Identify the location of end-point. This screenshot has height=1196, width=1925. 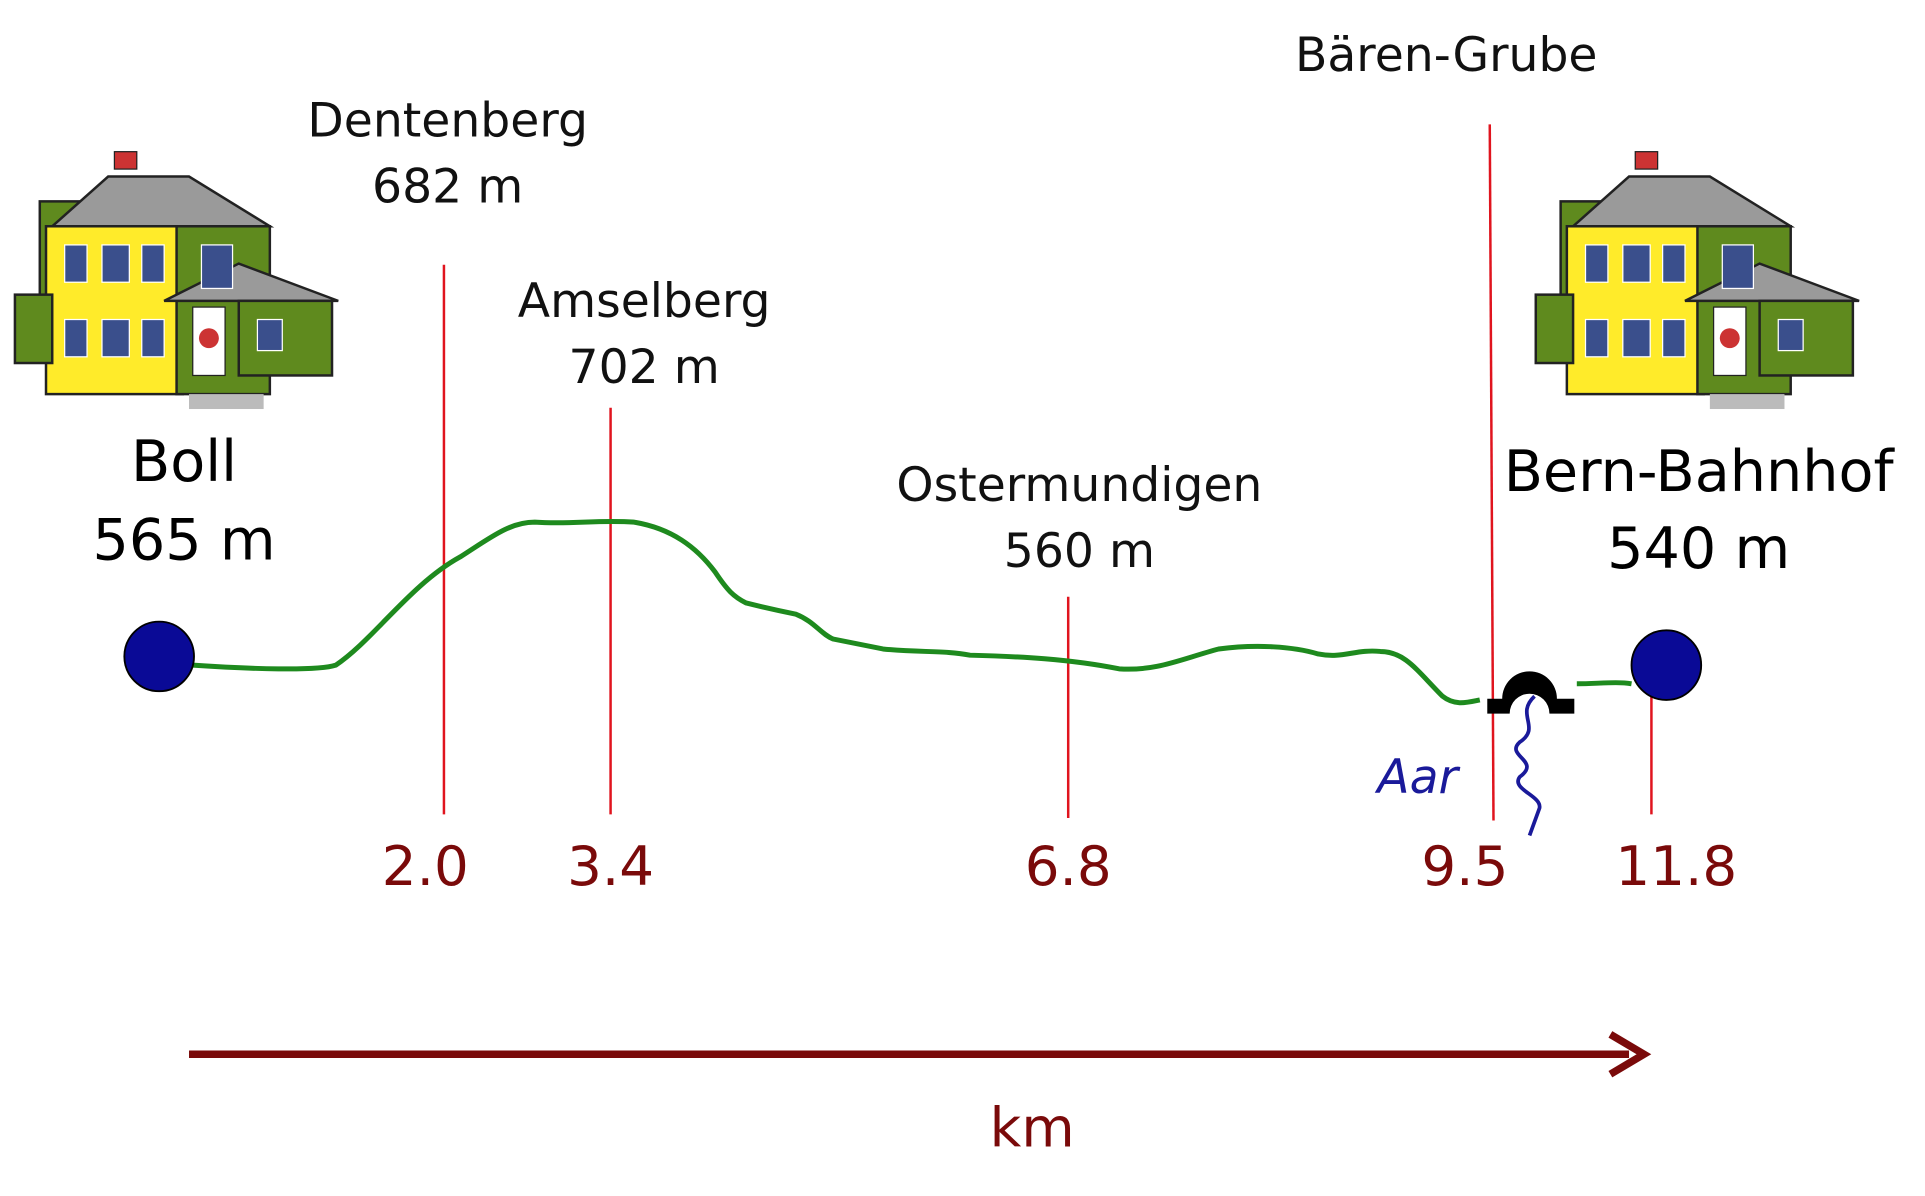
(1666, 665).